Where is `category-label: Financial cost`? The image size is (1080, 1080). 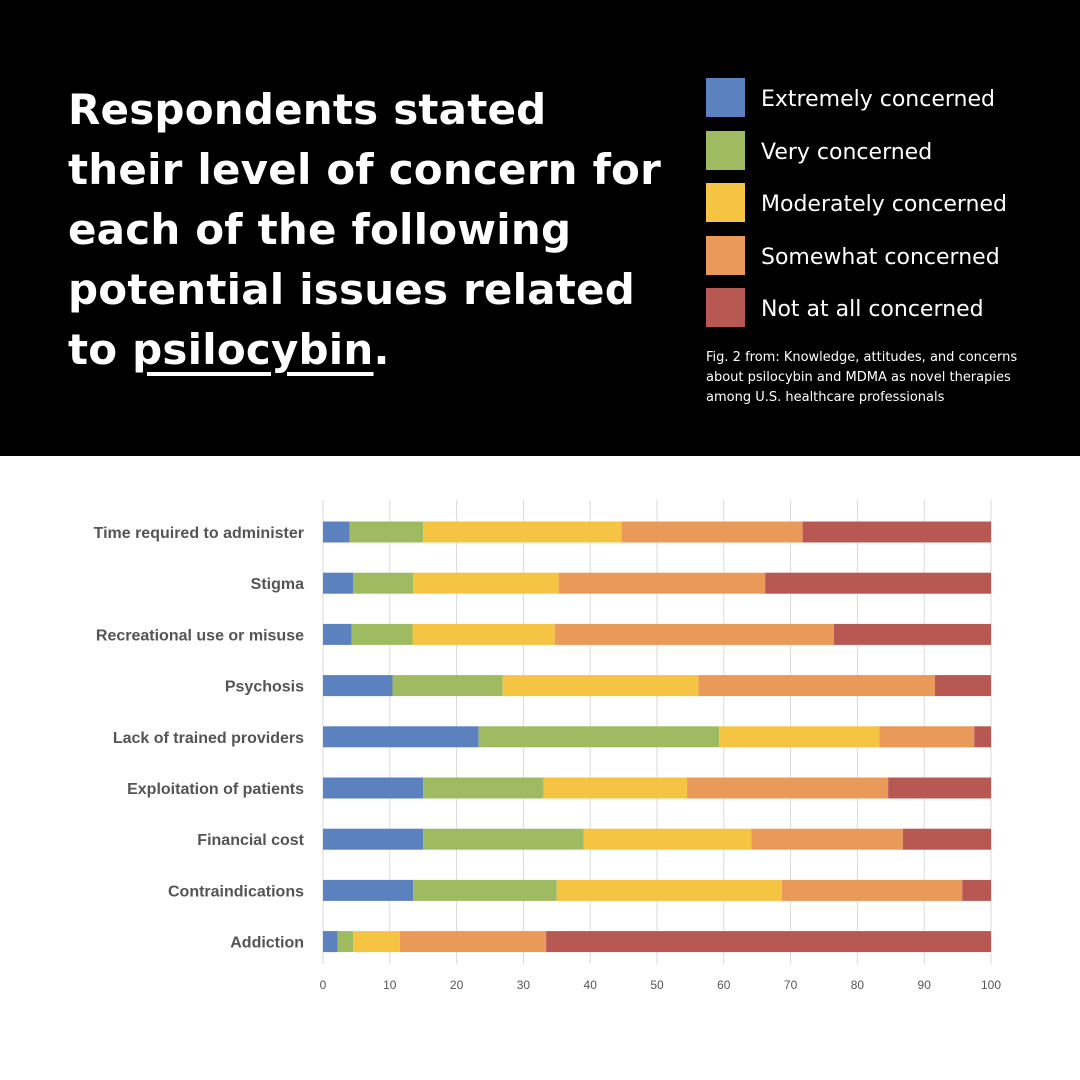 category-label: Financial cost is located at coordinates (250, 840).